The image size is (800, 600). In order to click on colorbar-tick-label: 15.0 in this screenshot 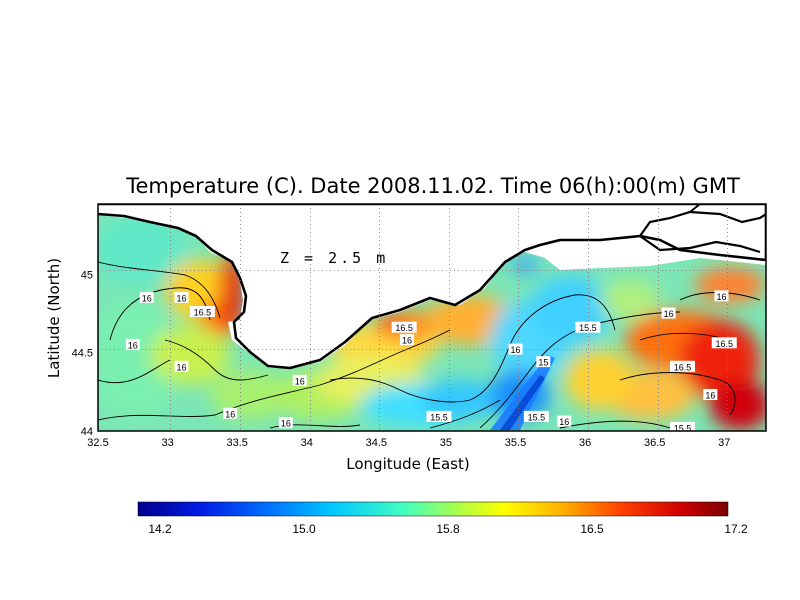, I will do `click(304, 529)`.